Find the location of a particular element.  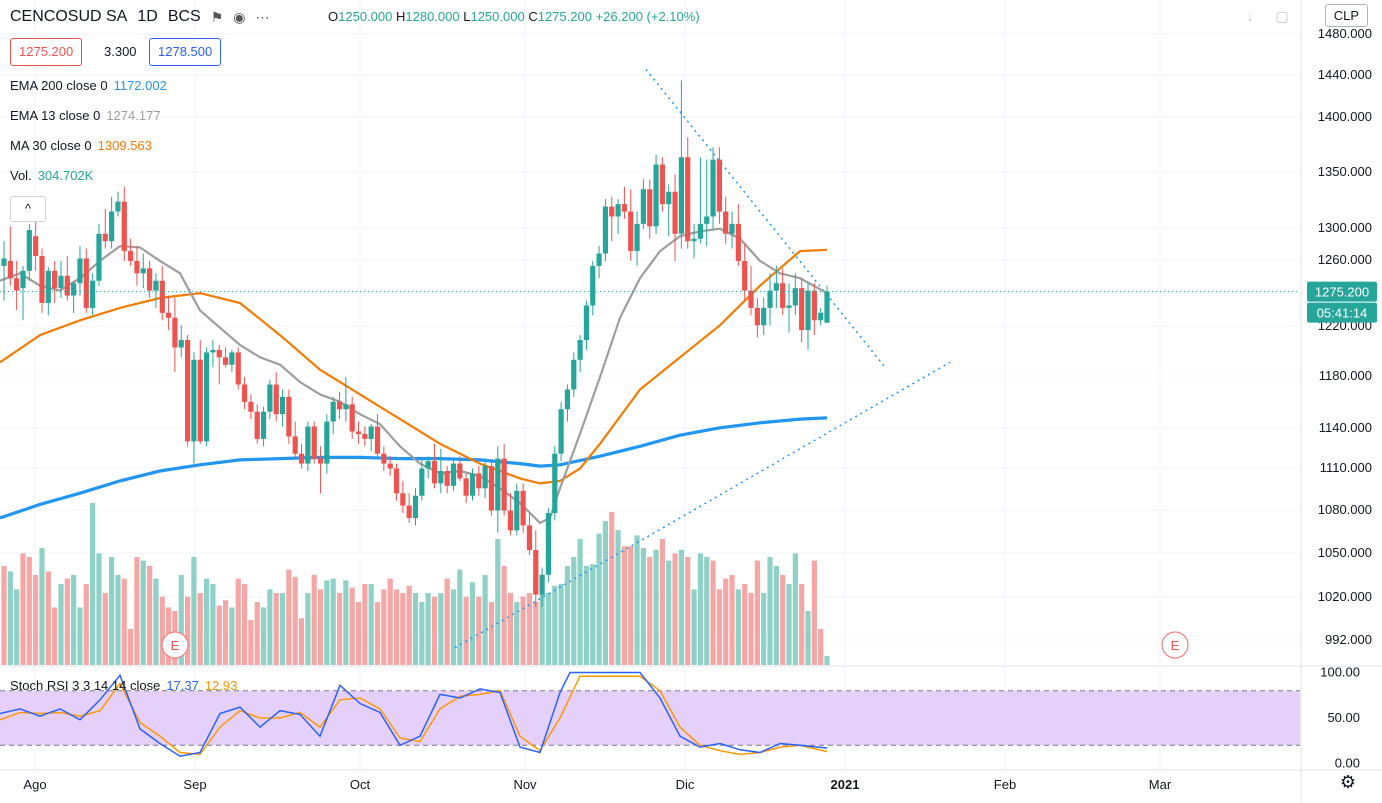

more-icon: ⋯ is located at coordinates (262, 16).